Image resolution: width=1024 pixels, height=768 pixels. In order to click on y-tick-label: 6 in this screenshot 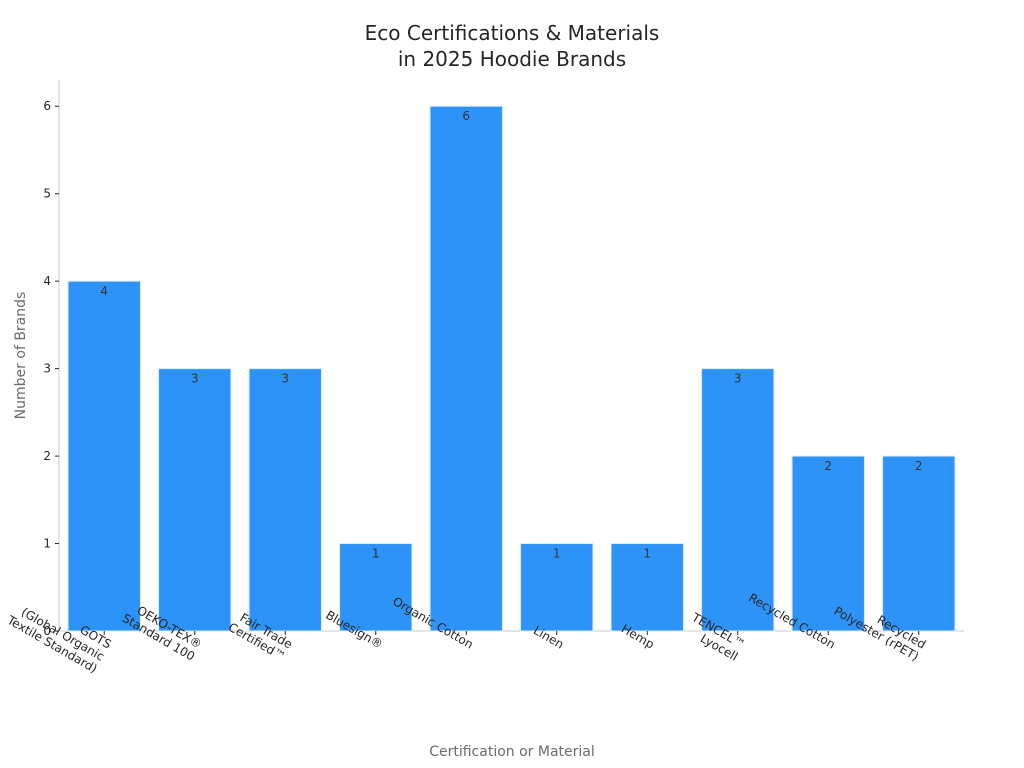, I will do `click(47, 106)`.